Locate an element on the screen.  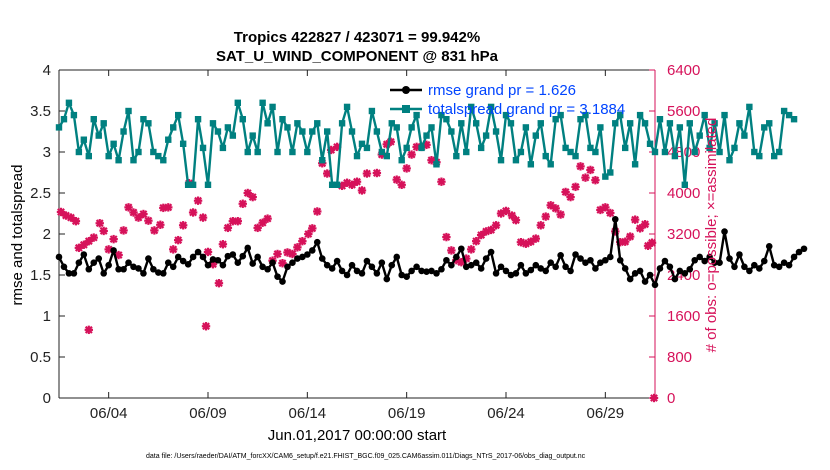
y-tick-label: 3 is located at coordinates (47, 152).